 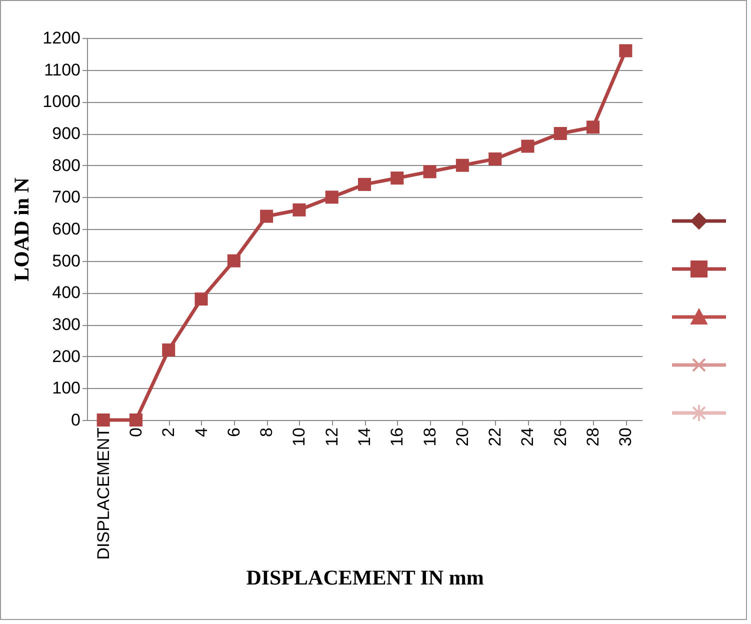 I want to click on x-tick-label: 24, so click(x=528, y=437).